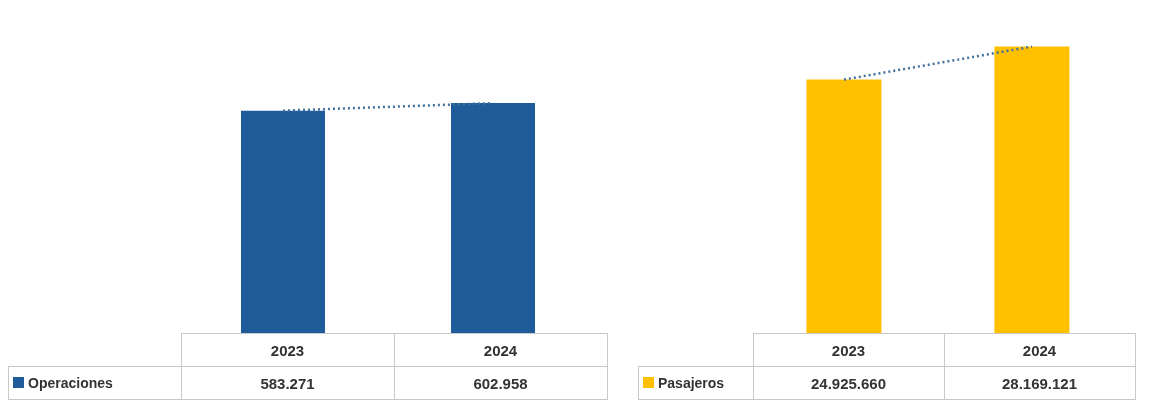 This screenshot has height=412, width=1169. I want to click on data-label: 24.925.660, so click(848, 383).